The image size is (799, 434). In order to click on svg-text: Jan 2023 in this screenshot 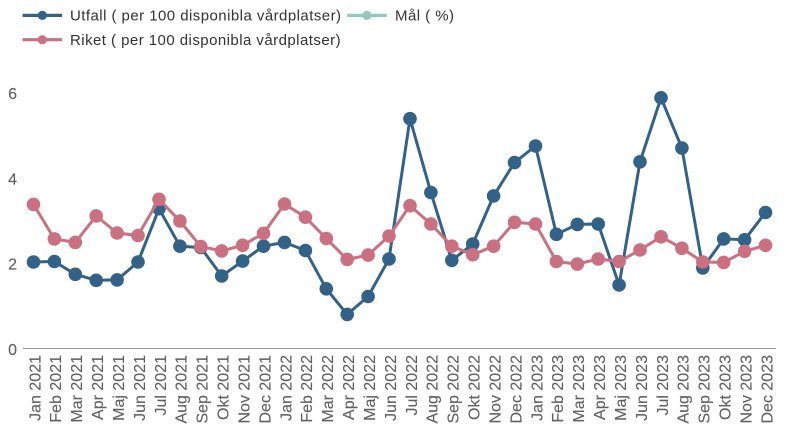, I will do `click(537, 388)`.